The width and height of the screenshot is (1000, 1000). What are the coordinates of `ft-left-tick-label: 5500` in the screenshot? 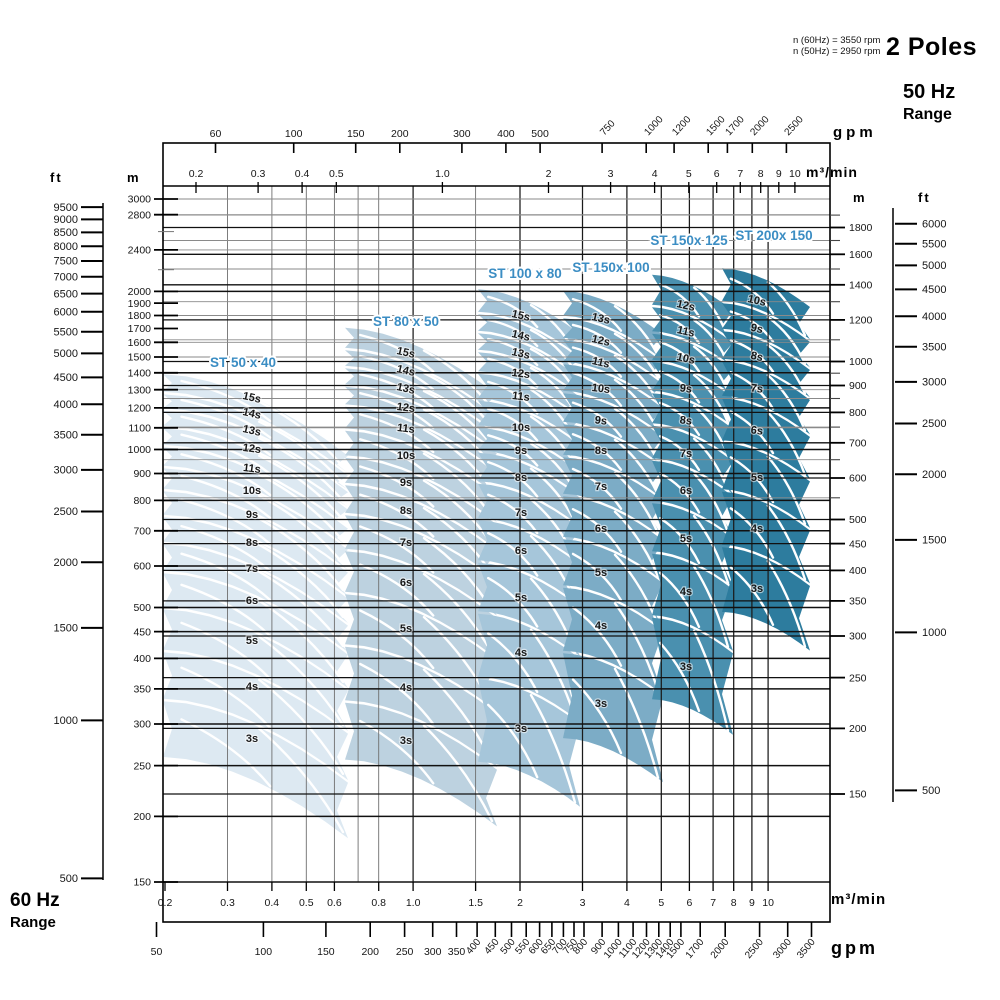 It's located at (66, 332).